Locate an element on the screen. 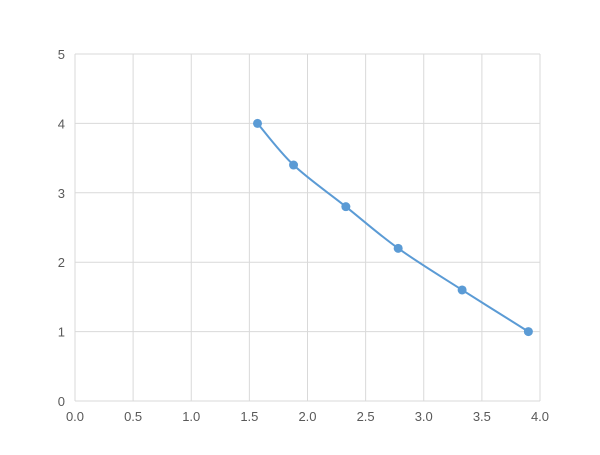 The width and height of the screenshot is (600, 455). x-tick-label: 3.0 is located at coordinates (424, 416).